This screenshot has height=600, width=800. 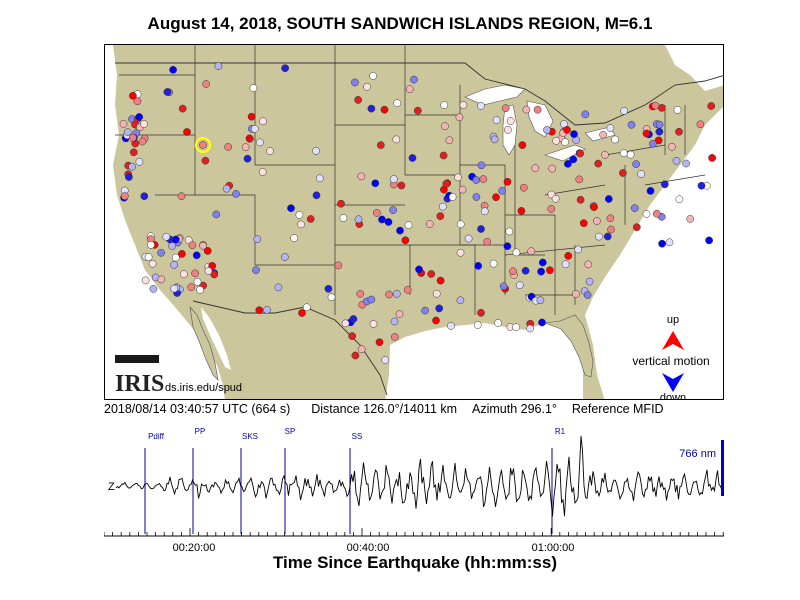 What do you see at coordinates (204, 343) in the screenshot?
I see `baja-california` at bounding box center [204, 343].